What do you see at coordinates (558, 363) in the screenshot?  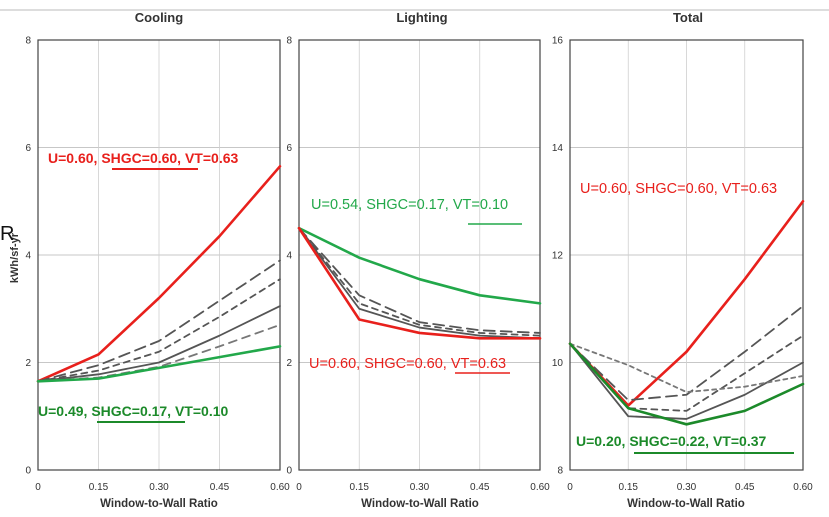 I see `total-y-tick-label: 10` at bounding box center [558, 363].